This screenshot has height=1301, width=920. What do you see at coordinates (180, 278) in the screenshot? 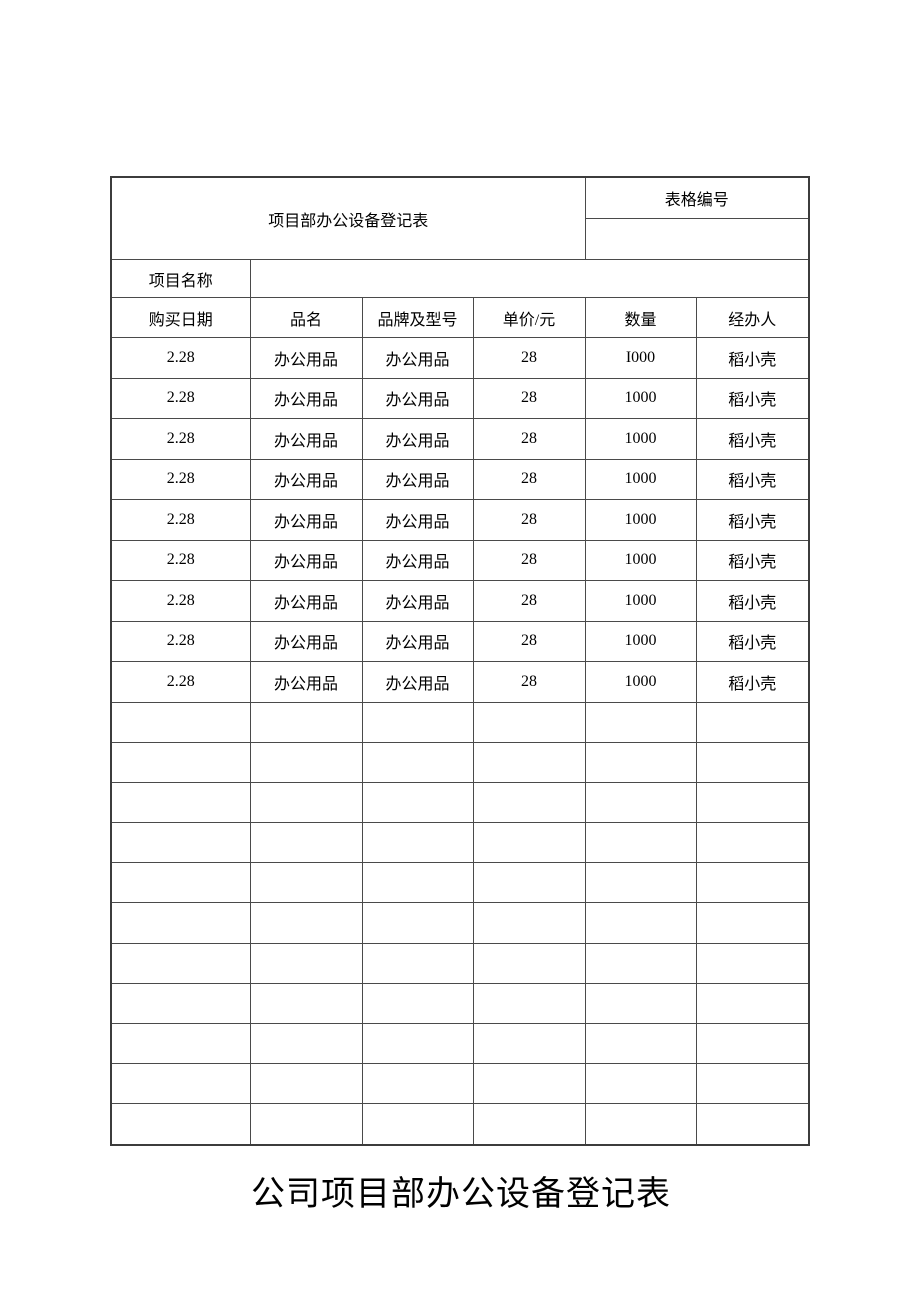
I see `project-name-label: 项目名称` at bounding box center [180, 278].